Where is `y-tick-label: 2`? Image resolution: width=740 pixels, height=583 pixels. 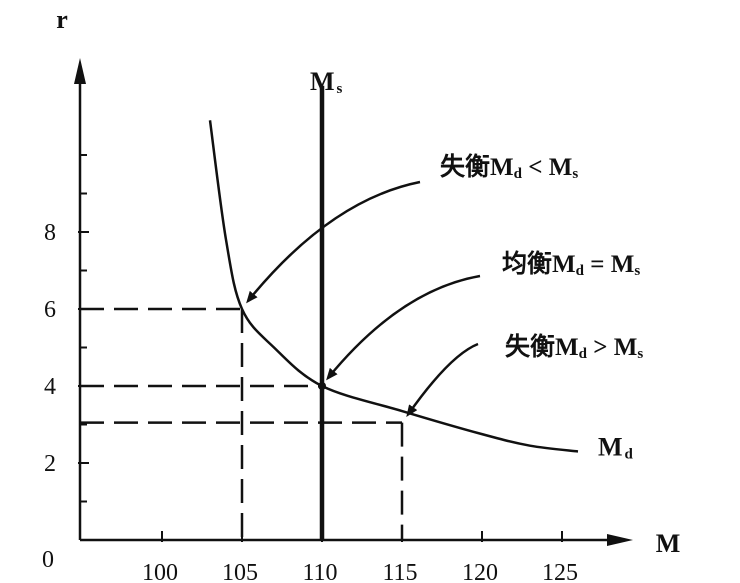 y-tick-label: 2 is located at coordinates (50, 464).